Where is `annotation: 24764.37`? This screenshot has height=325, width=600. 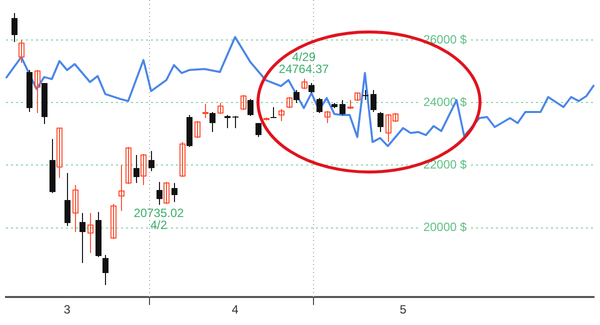
annotation: 24764.37 is located at coordinates (304, 69).